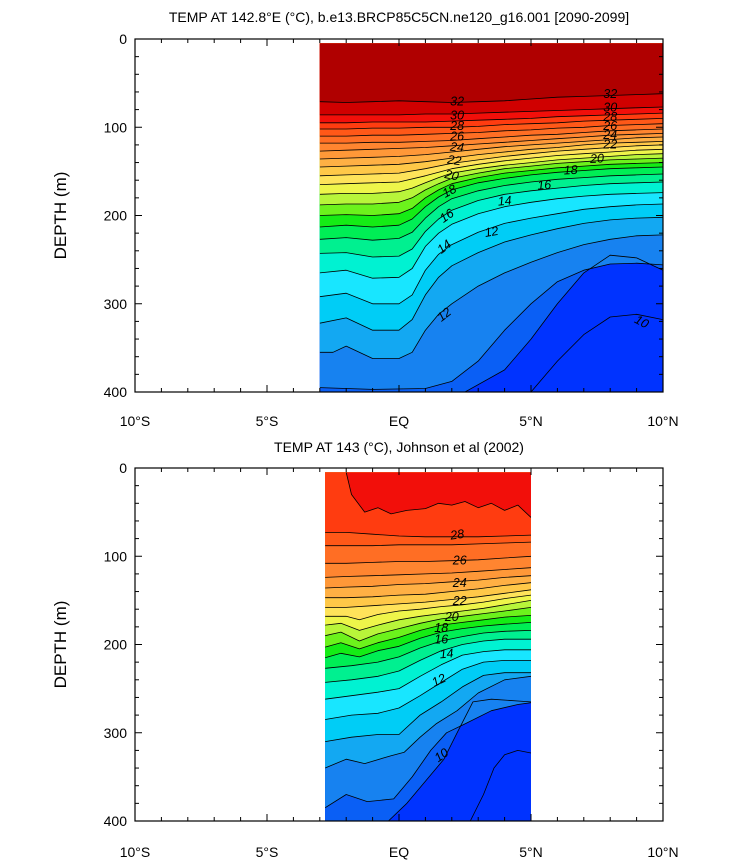 Image resolution: width=732 pixels, height=868 pixels. What do you see at coordinates (457, 101) in the screenshot?
I see `contour-label: 32` at bounding box center [457, 101].